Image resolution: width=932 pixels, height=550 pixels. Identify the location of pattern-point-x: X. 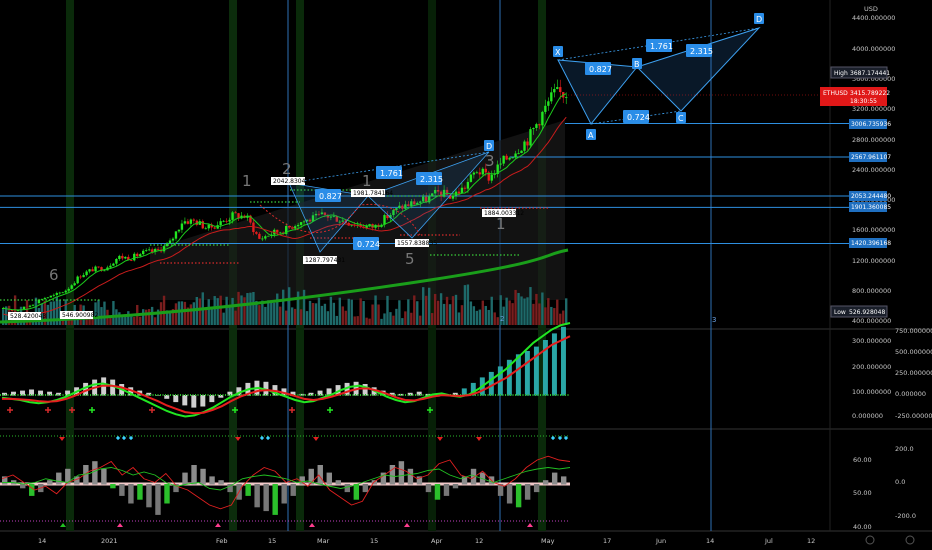
(558, 51).